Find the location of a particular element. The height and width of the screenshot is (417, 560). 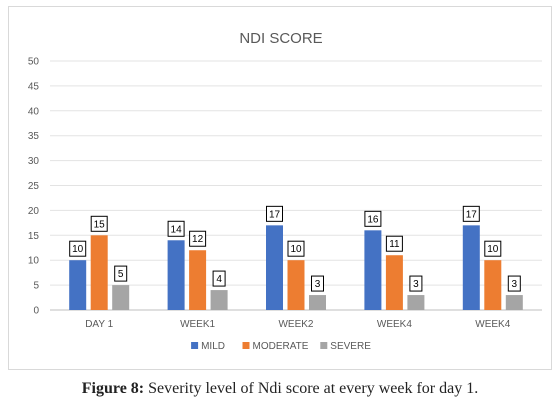

y-axis-ticks: 0 5 10 15 20 25 30 35 40 45 50 is located at coordinates (34, 187).